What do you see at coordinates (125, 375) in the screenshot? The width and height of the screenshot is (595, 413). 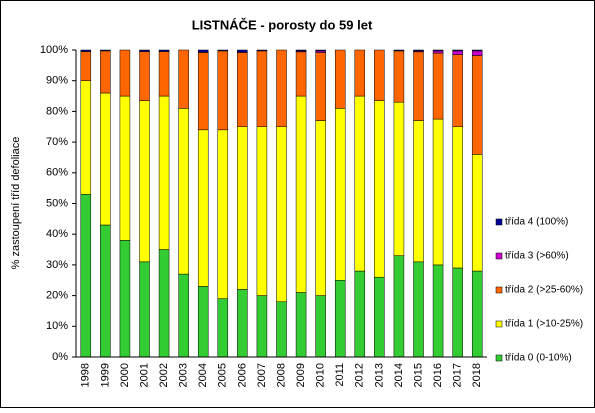 I see `x-tick-label: 2000` at bounding box center [125, 375].